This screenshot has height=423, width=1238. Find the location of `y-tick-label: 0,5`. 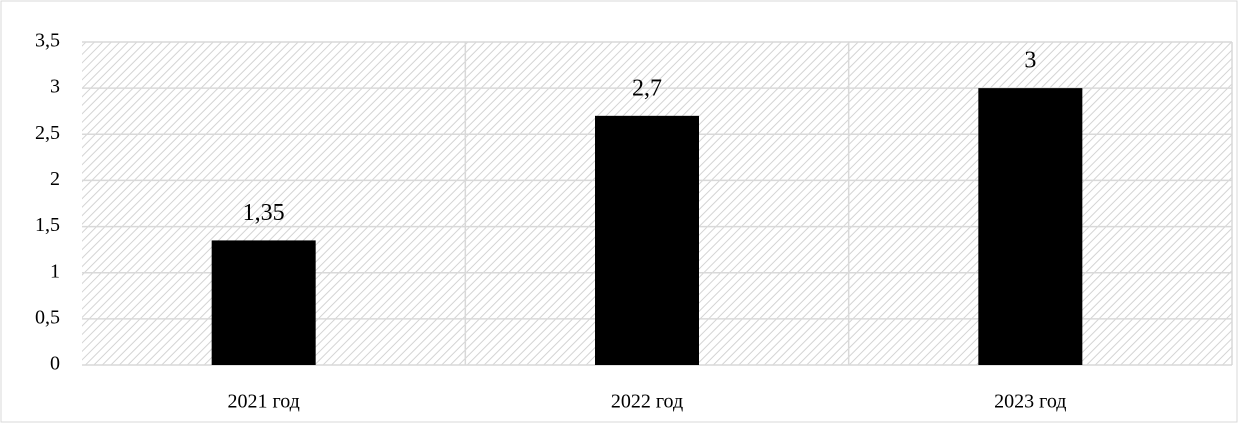

y-tick-label: 0,5 is located at coordinates (47, 317).